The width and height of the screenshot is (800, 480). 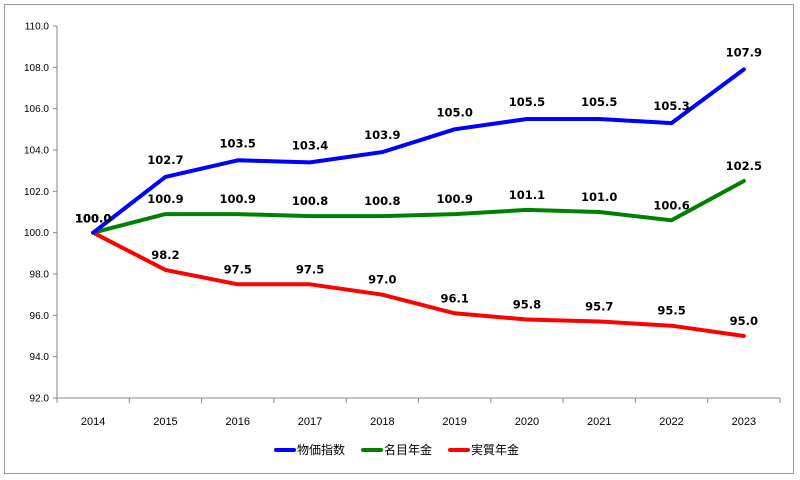 I want to click on data-label: 103.5, so click(x=238, y=143).